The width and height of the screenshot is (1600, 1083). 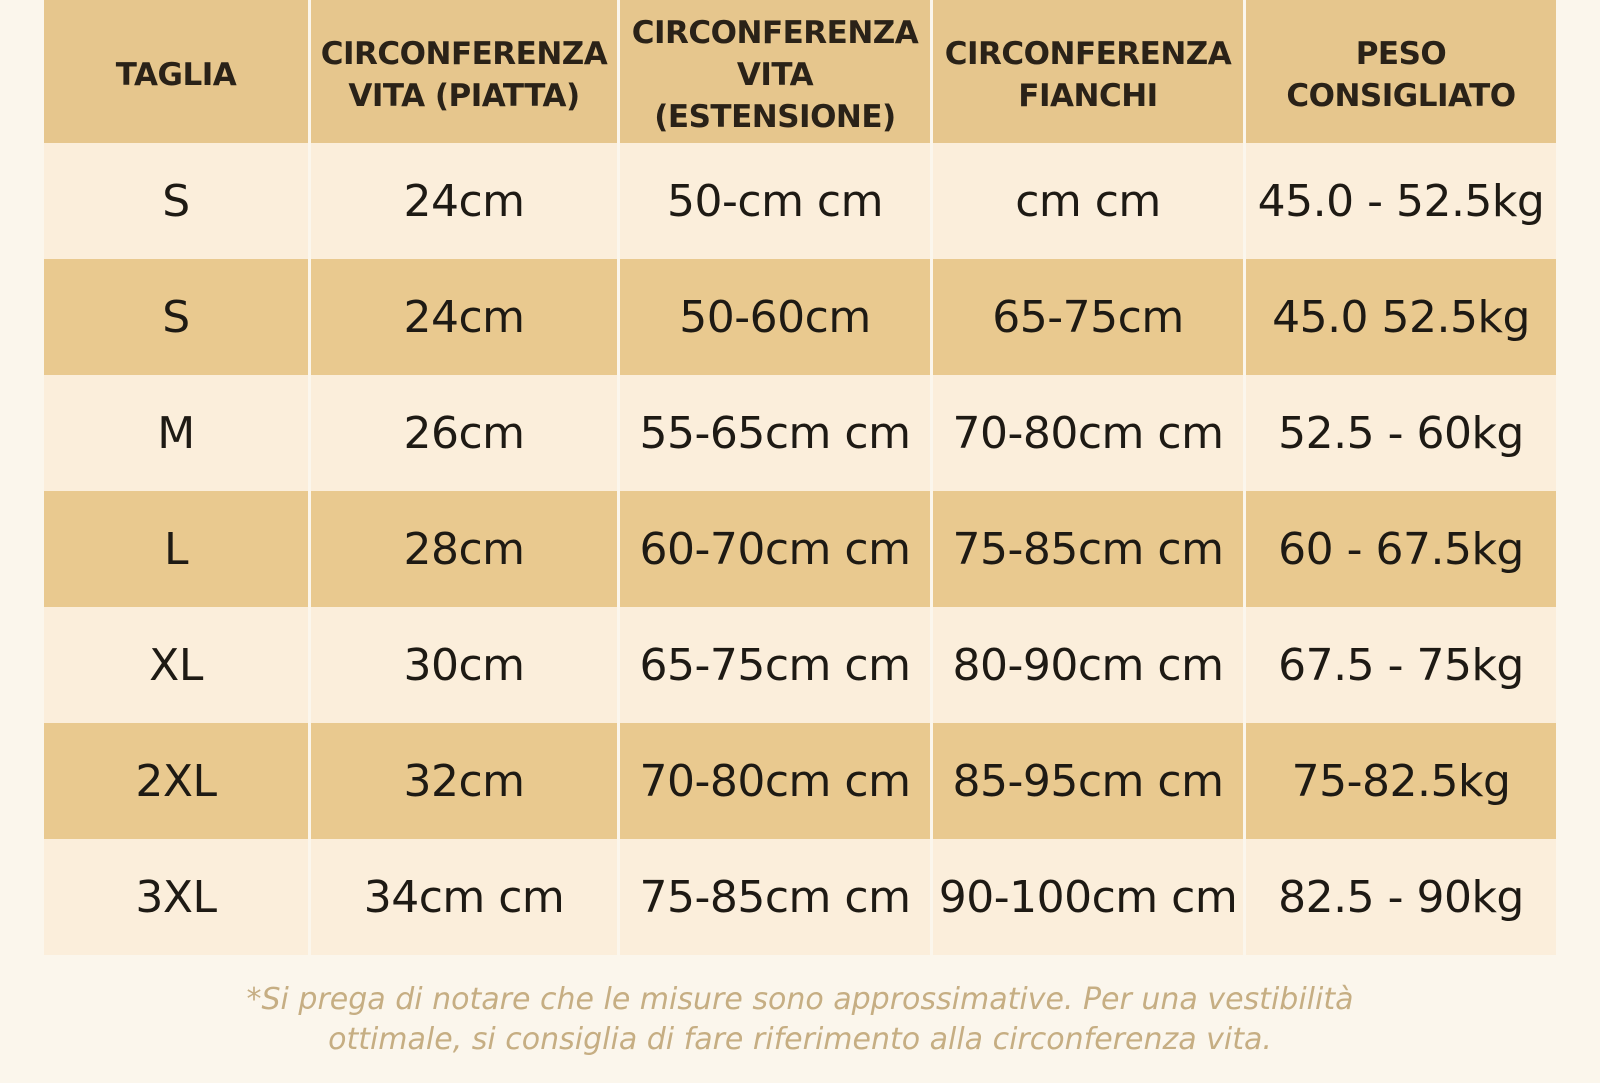 I want to click on cell-peso: 82.5 - 90kg, so click(x=1401, y=897).